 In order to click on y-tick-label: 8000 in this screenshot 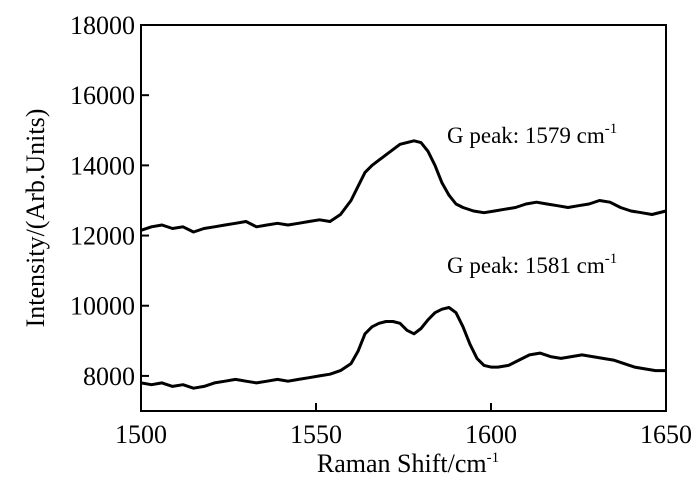, I will do `click(109, 376)`.